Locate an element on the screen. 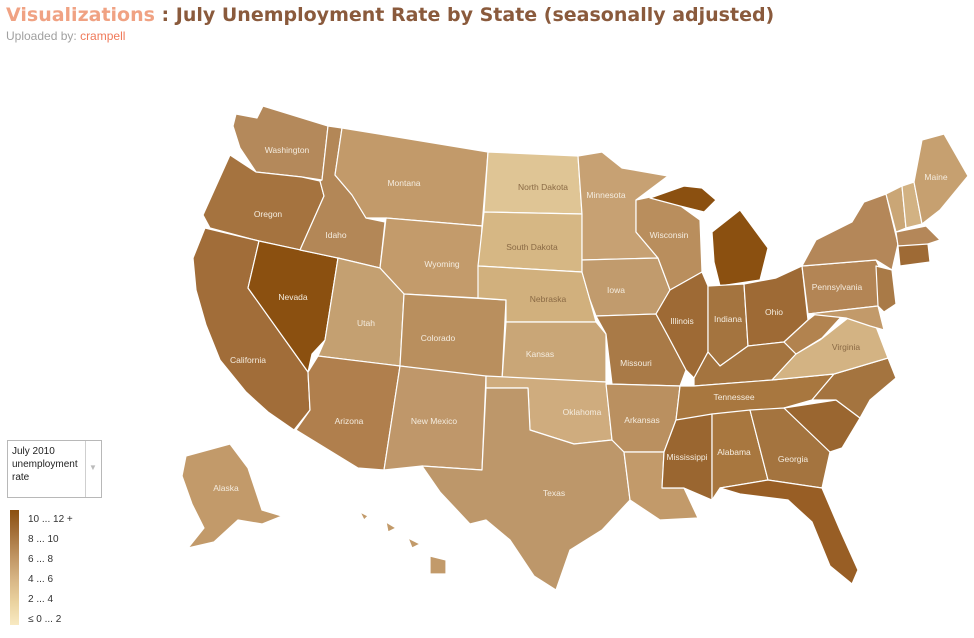  label-idaho: Idaho is located at coordinates (336, 235).